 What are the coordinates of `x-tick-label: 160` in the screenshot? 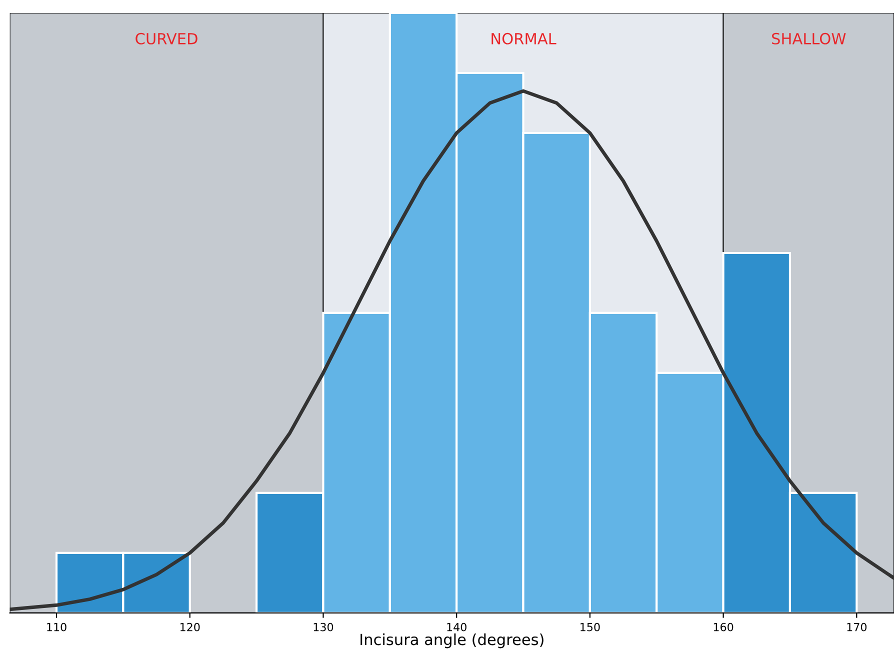 It's located at (724, 627).